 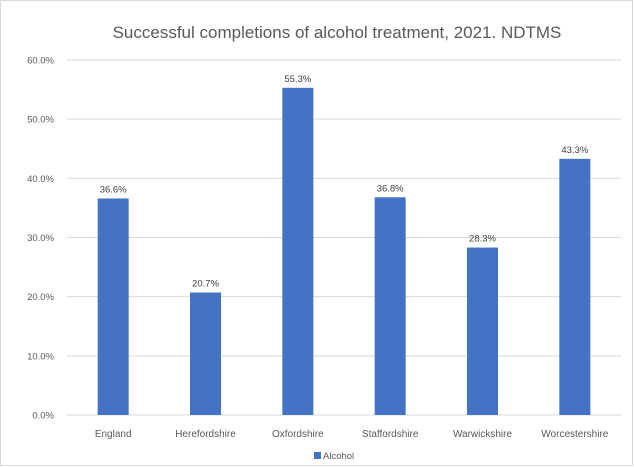 I want to click on legend: Alcohol, so click(x=334, y=456).